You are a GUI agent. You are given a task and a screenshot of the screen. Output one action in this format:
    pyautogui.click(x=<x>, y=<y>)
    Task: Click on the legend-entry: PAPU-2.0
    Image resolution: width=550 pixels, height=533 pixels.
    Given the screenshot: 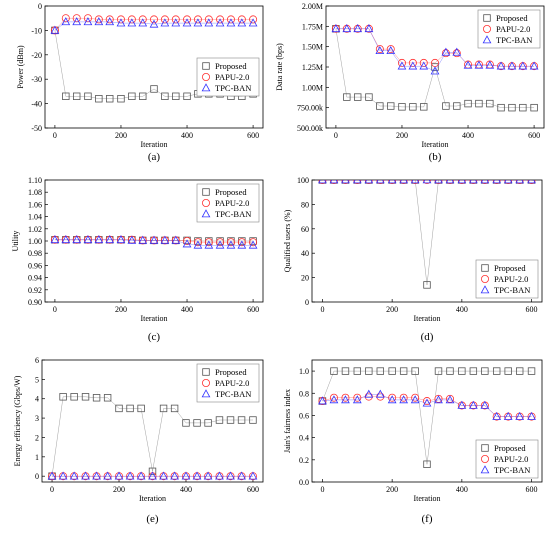 What is the action you would take?
    pyautogui.click(x=511, y=459)
    